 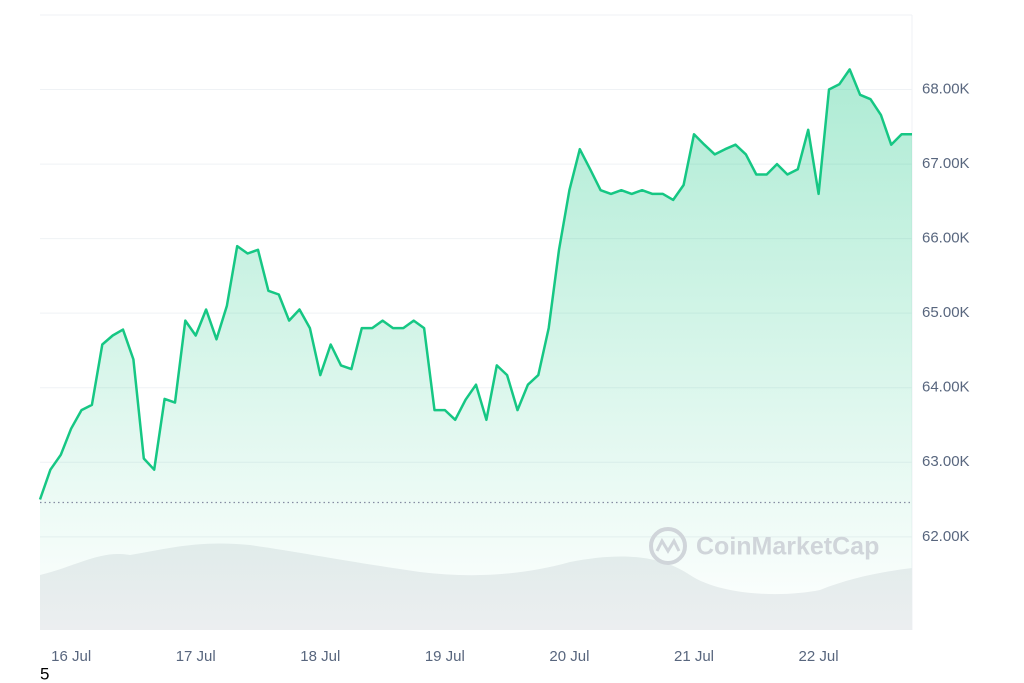 What do you see at coordinates (445, 656) in the screenshot?
I see `x-tick-label: 19 Jul` at bounding box center [445, 656].